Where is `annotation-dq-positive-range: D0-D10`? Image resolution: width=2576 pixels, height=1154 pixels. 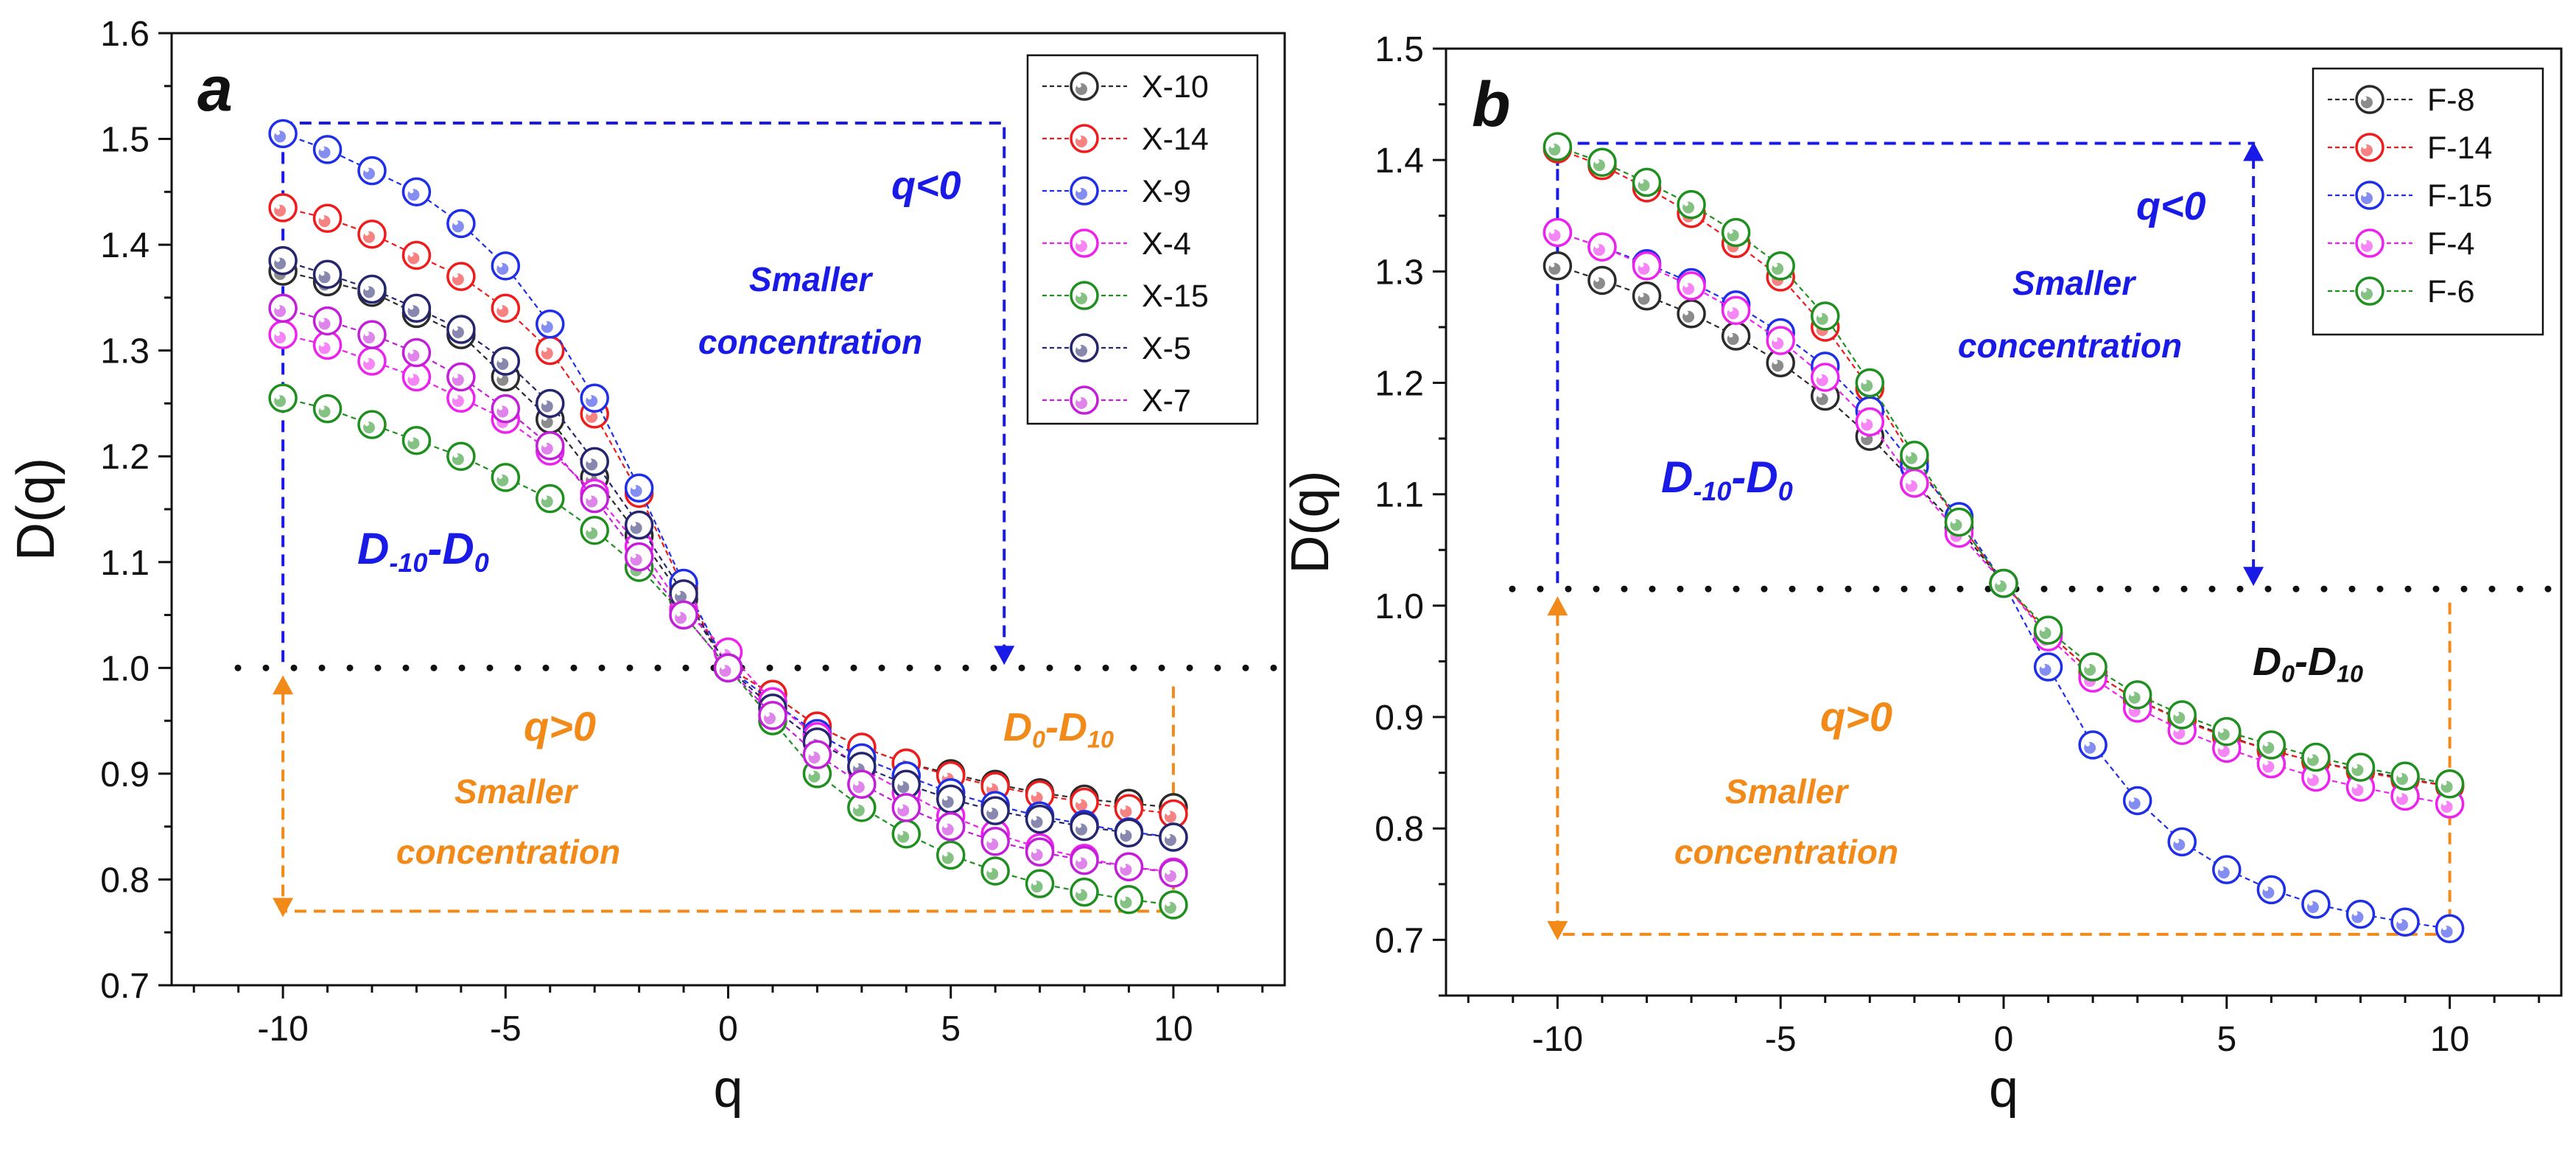
annotation-dq-positive-range: D0-D10 is located at coordinates (2308, 664).